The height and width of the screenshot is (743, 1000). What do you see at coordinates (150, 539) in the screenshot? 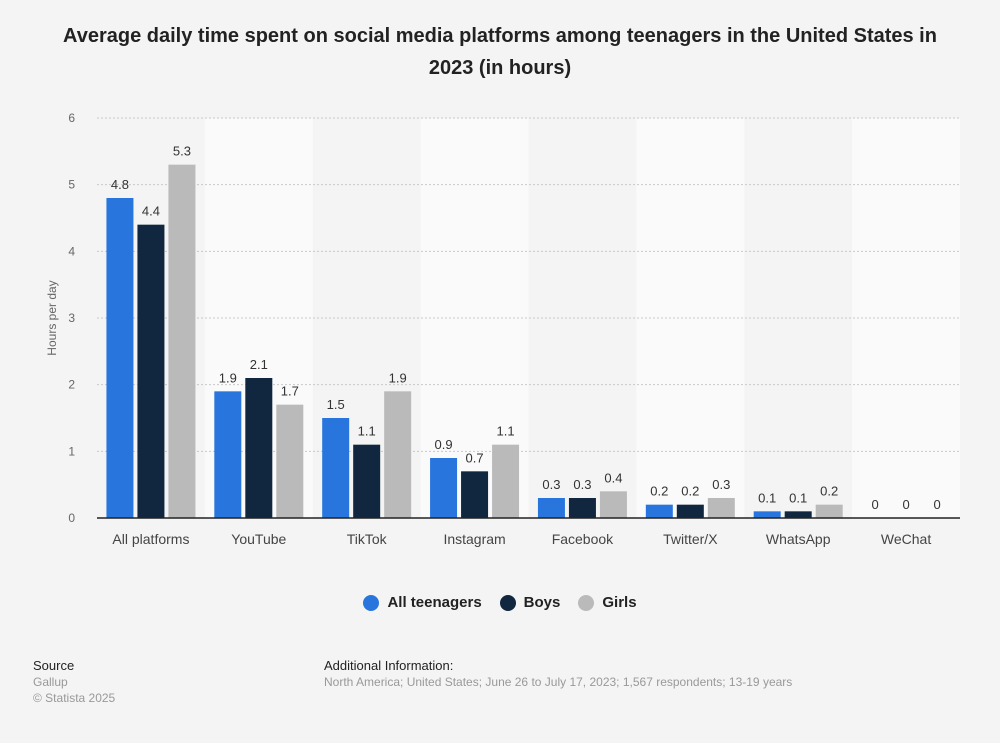
I see `x-tick-label: All platforms` at bounding box center [150, 539].